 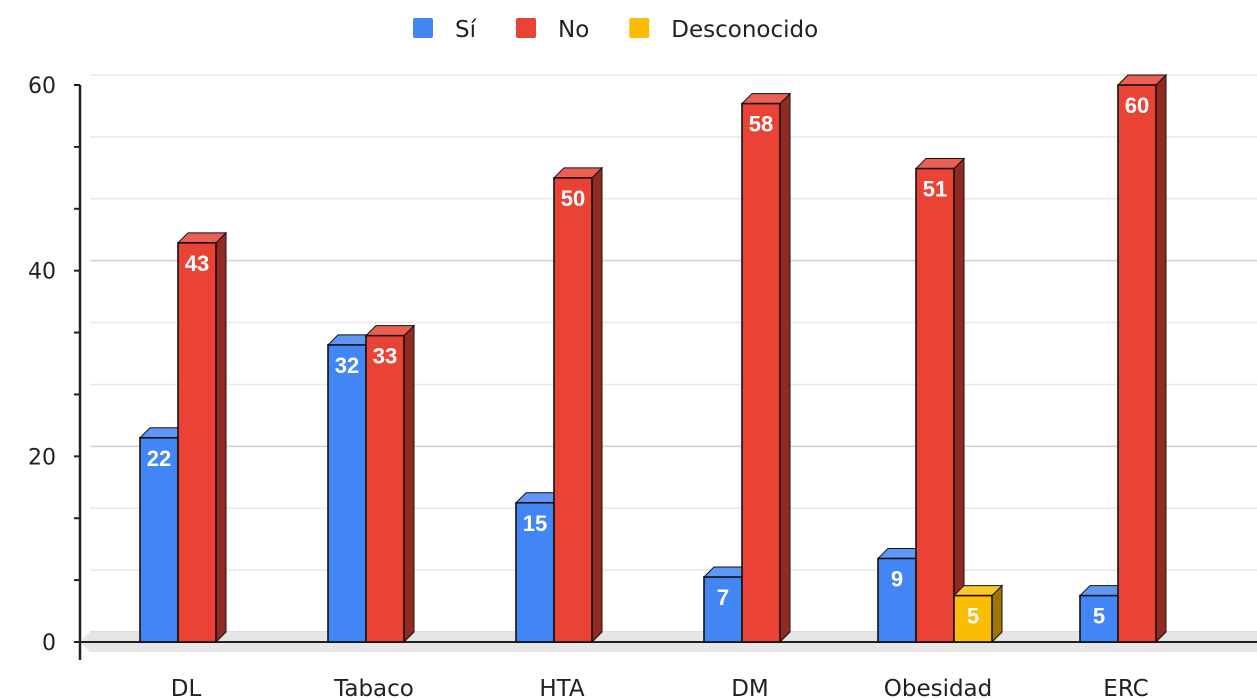 I want to click on x-tick-label: DM, so click(x=750, y=687).